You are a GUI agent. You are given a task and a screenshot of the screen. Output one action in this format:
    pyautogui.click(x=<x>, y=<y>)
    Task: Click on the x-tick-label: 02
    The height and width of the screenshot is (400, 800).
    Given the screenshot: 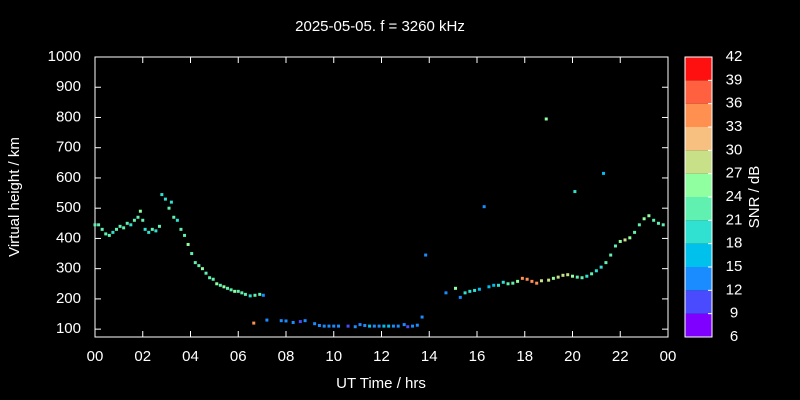 What is the action you would take?
    pyautogui.click(x=142, y=356)
    